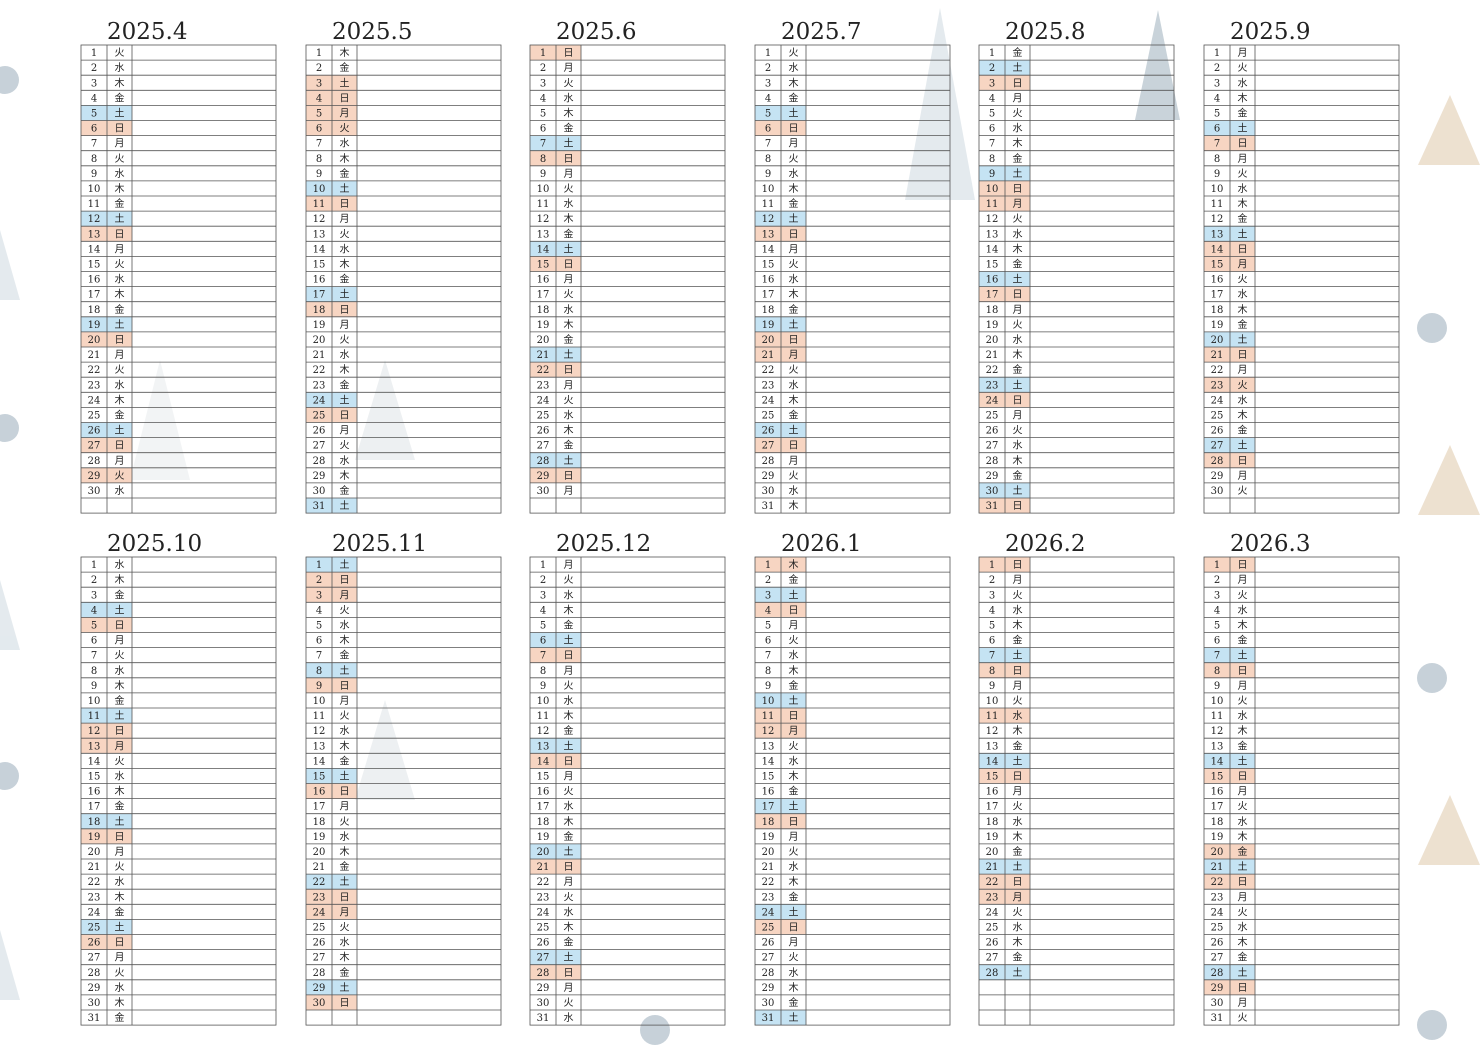 This screenshot has height=1047, width=1480. Describe the element at coordinates (768, 852) in the screenshot. I see `day-number: 20` at that location.